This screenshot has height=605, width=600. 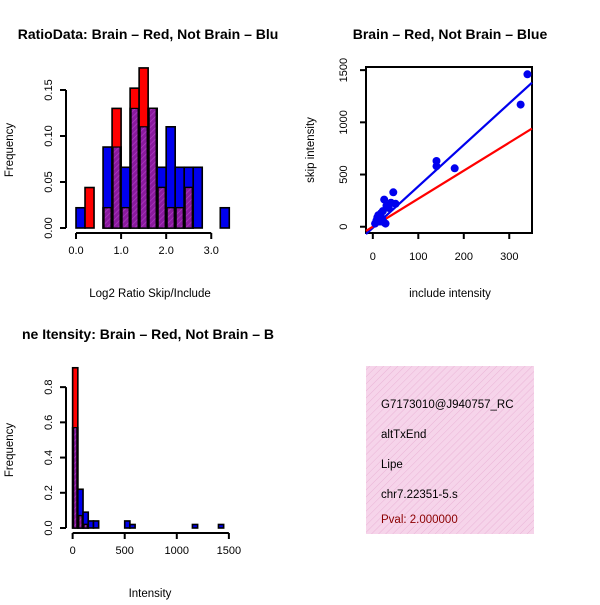 I want to click on scatter-x-tick-label-2: 200, so click(x=464, y=257).